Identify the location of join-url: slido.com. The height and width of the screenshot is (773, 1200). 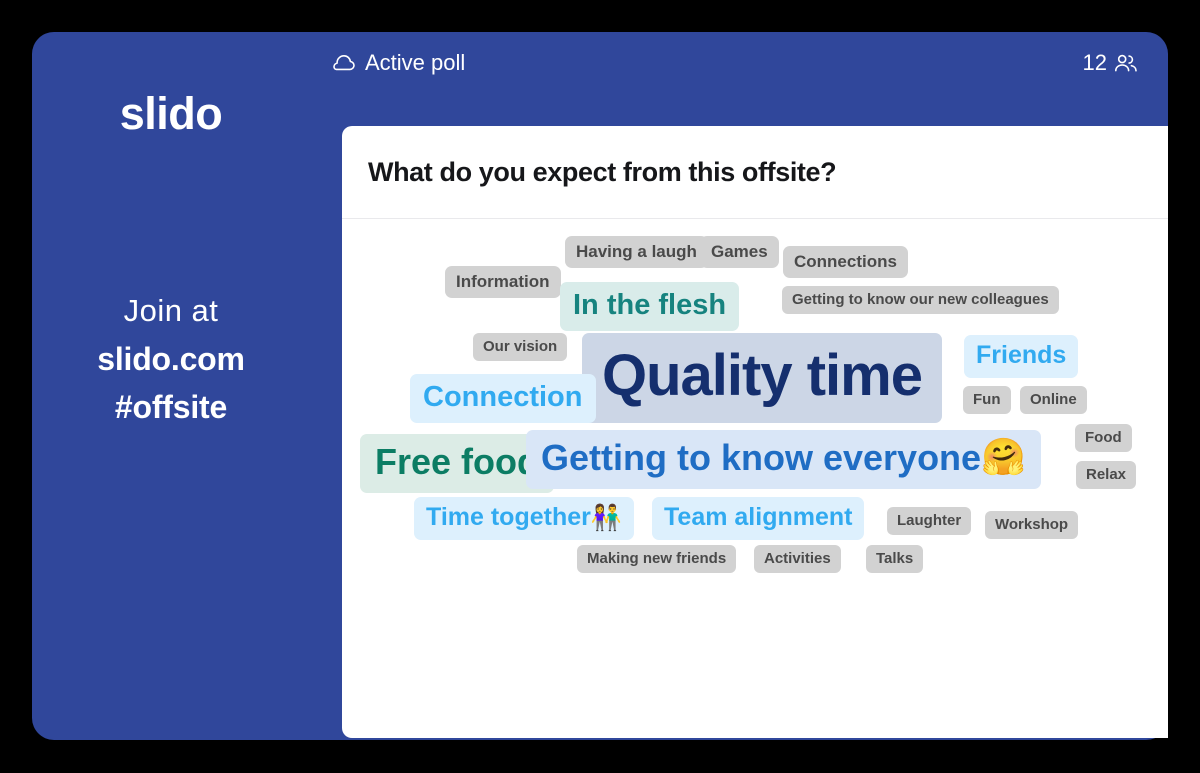
(171, 359).